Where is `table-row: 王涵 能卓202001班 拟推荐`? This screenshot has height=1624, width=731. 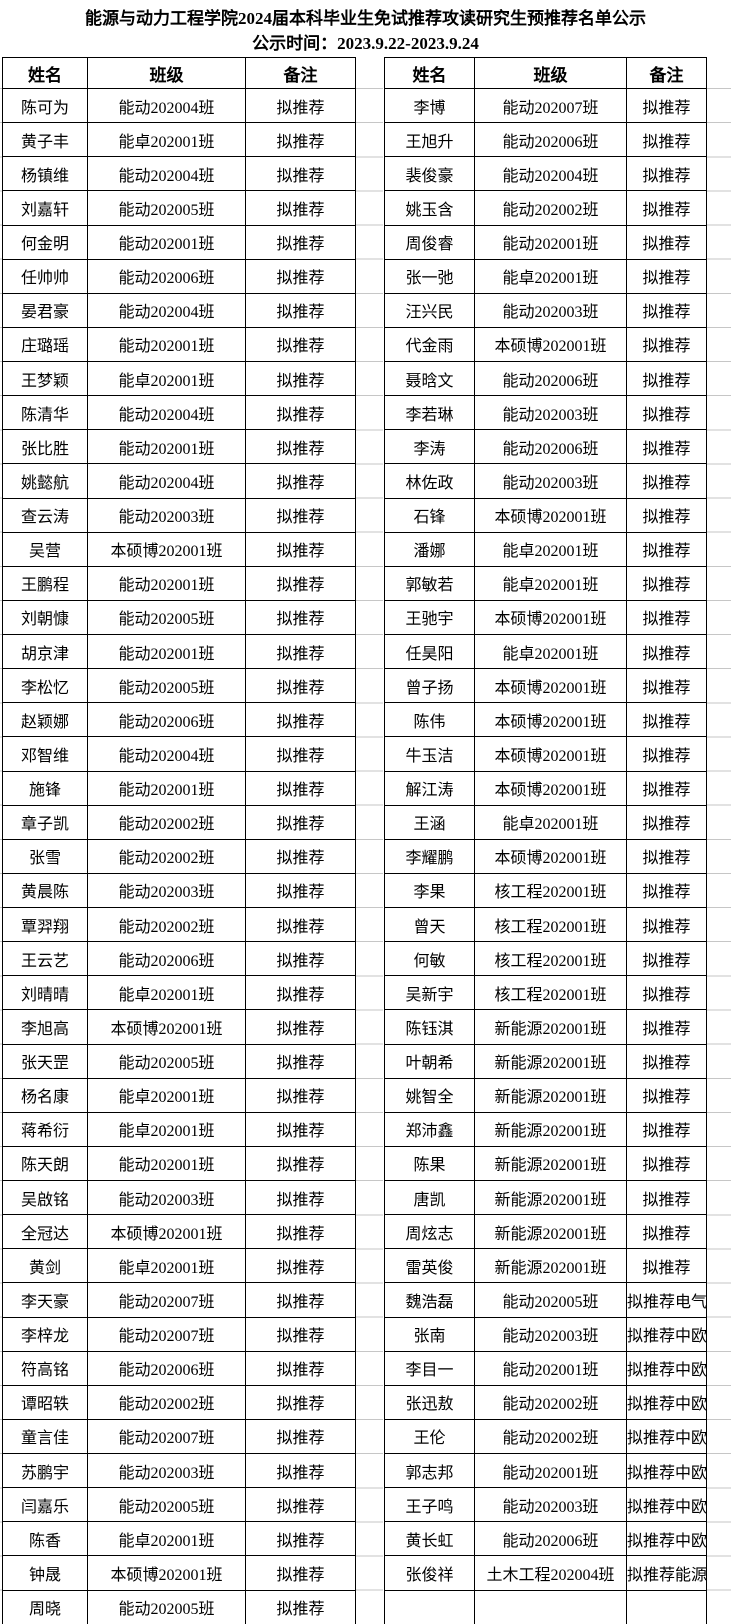
table-row: 王涵 能卓202001班 拟推荐 is located at coordinates (545, 822).